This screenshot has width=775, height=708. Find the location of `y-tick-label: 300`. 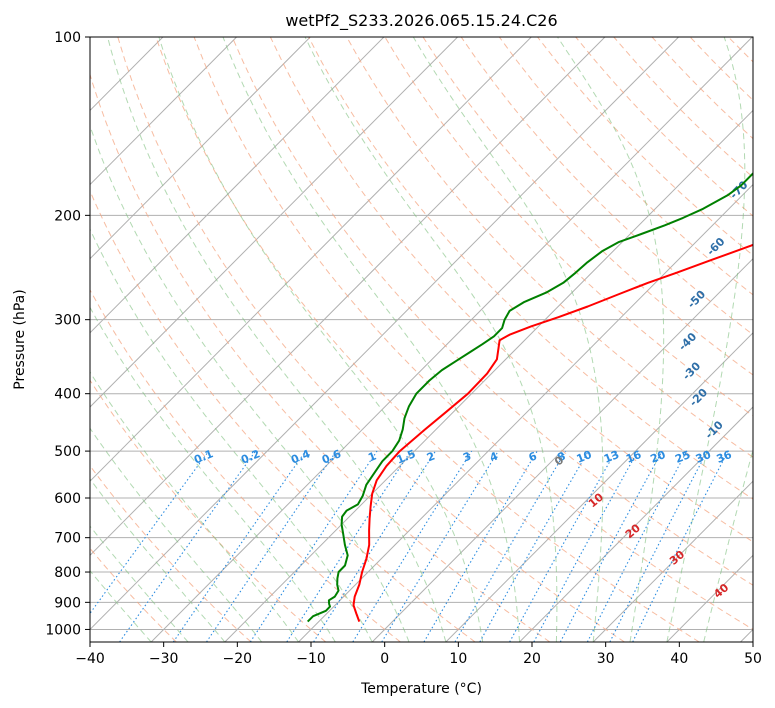

y-tick-label: 300 is located at coordinates (67, 321).